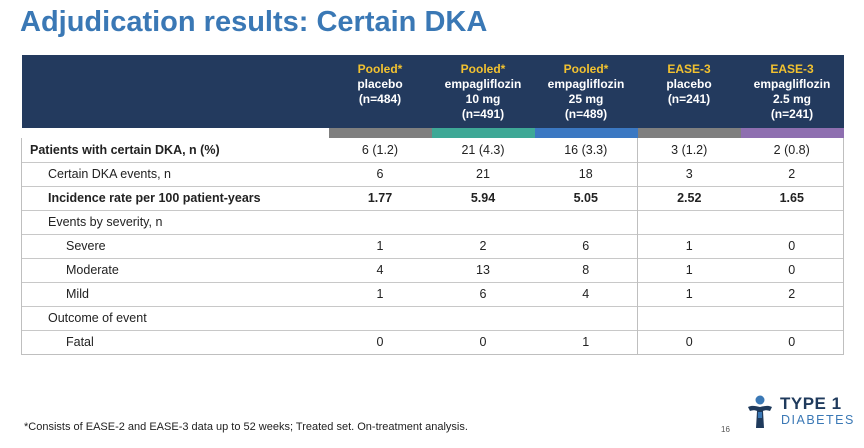  I want to click on type1-diabetes-logo: TYPE 1 DIABETES, so click(799, 414).